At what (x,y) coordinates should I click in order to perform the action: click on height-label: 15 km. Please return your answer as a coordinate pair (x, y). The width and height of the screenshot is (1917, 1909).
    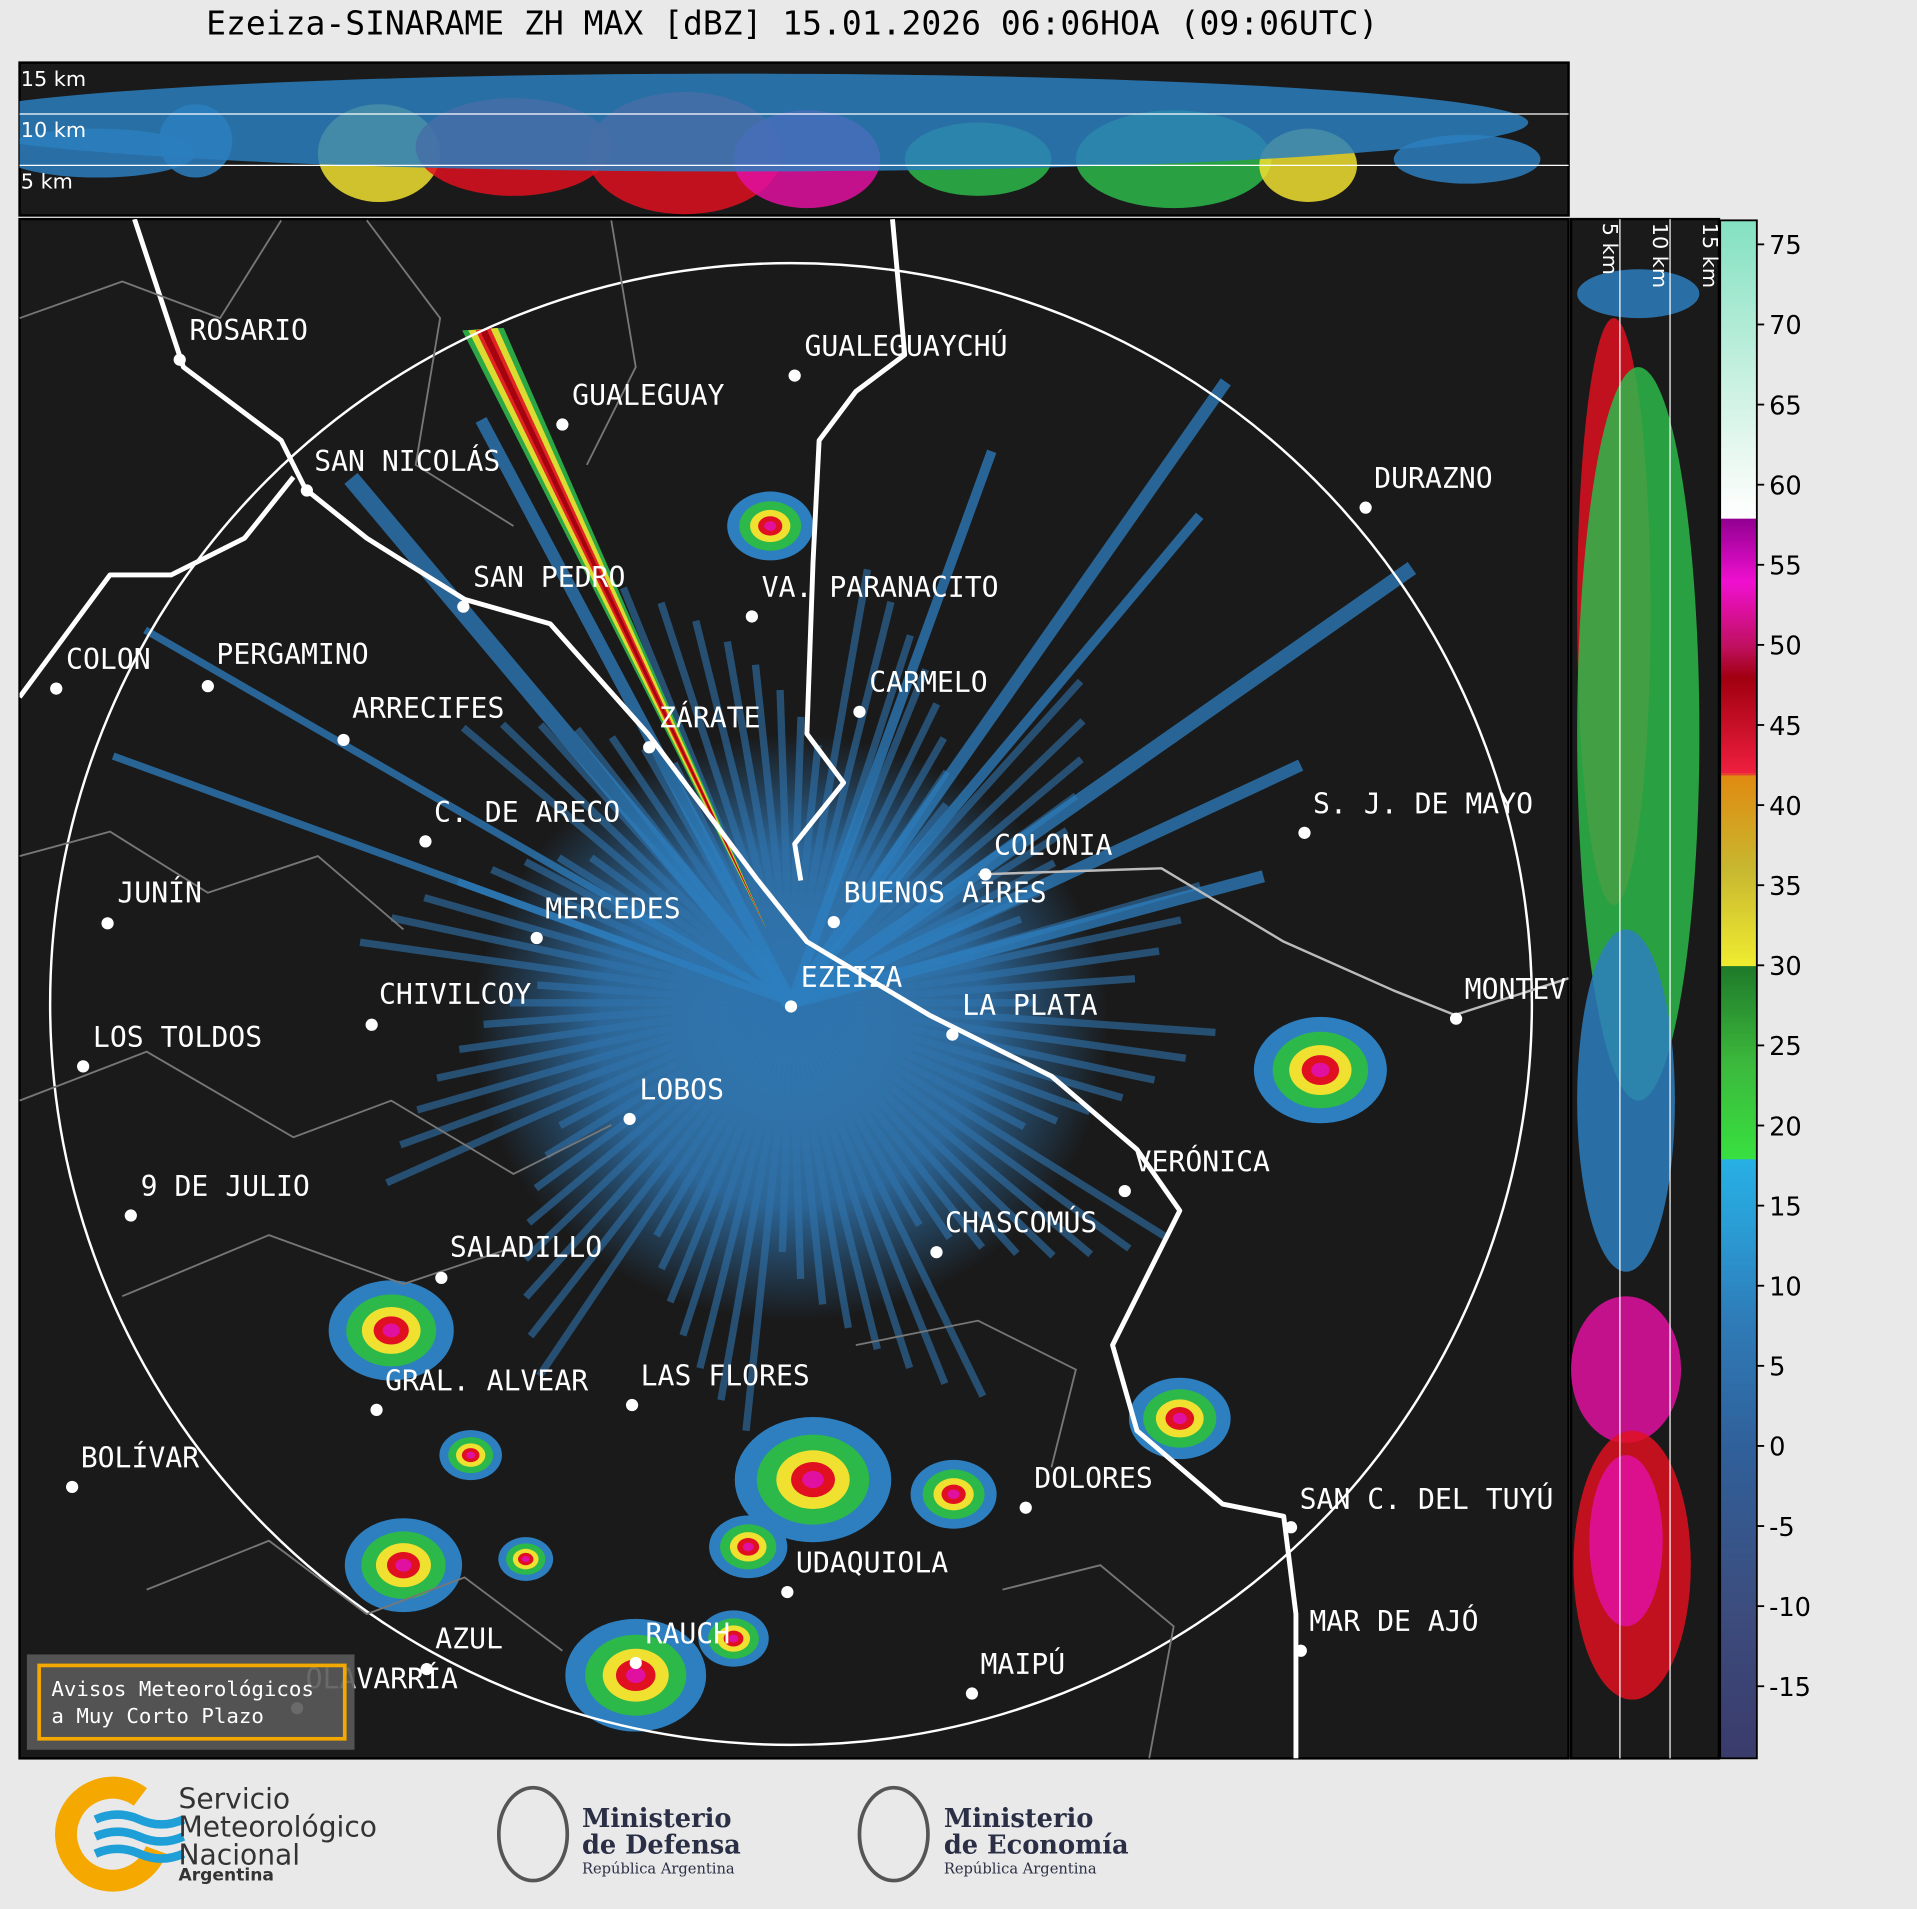
    Looking at the image, I should click on (1710, 255).